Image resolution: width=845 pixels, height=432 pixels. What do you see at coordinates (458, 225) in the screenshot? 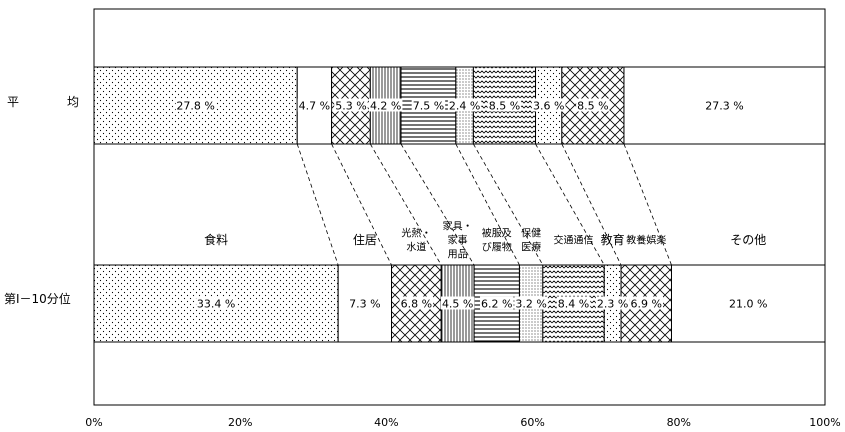
I see `category-label: 家具・` at bounding box center [458, 225].